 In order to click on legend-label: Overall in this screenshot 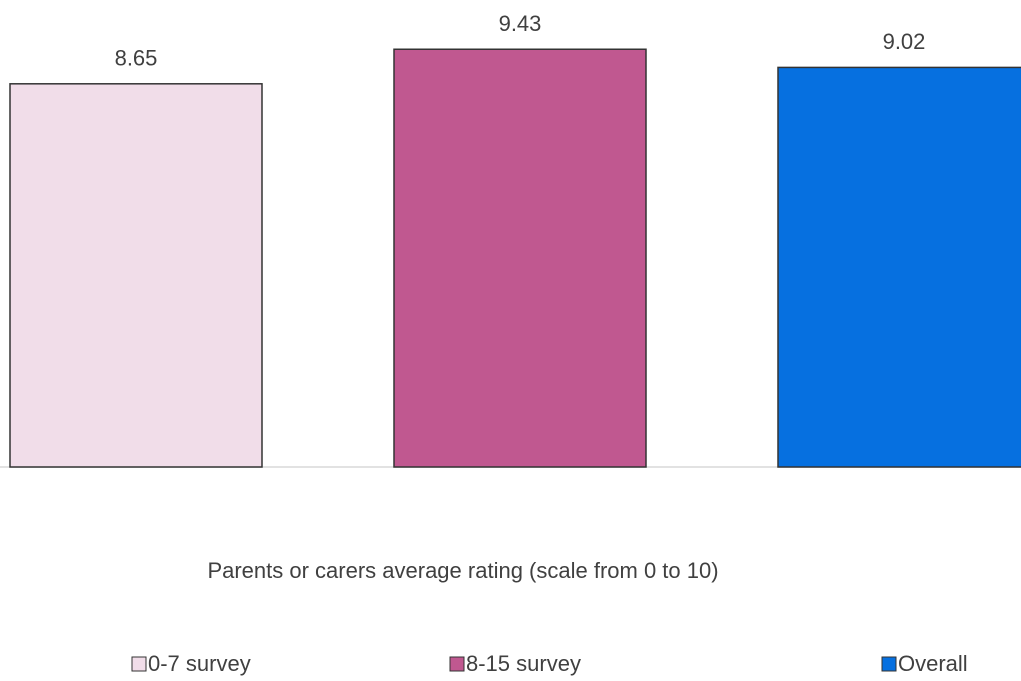, I will do `click(933, 663)`.